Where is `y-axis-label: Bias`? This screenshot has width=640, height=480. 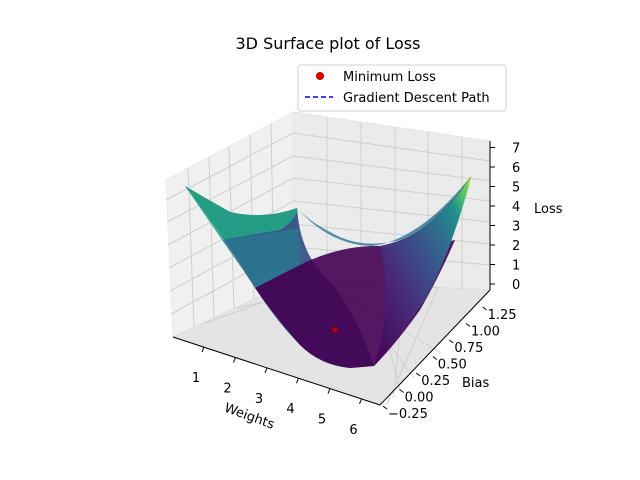
y-axis-label: Bias is located at coordinates (475, 383).